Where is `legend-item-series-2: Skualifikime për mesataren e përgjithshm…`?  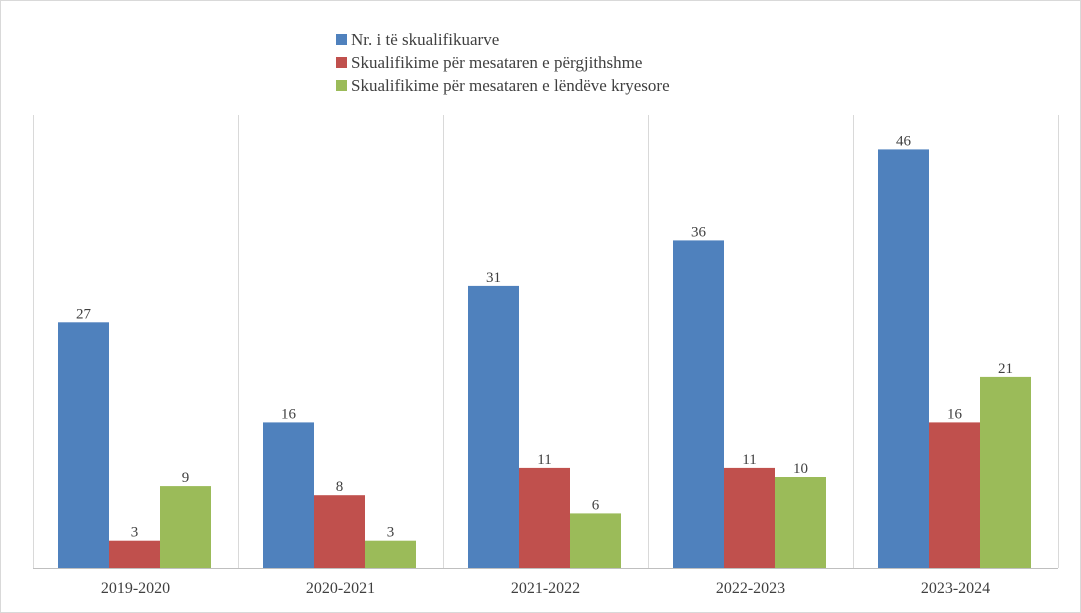
legend-item-series-2: Skualifikime për mesataren e përgjithshm… is located at coordinates (503, 62).